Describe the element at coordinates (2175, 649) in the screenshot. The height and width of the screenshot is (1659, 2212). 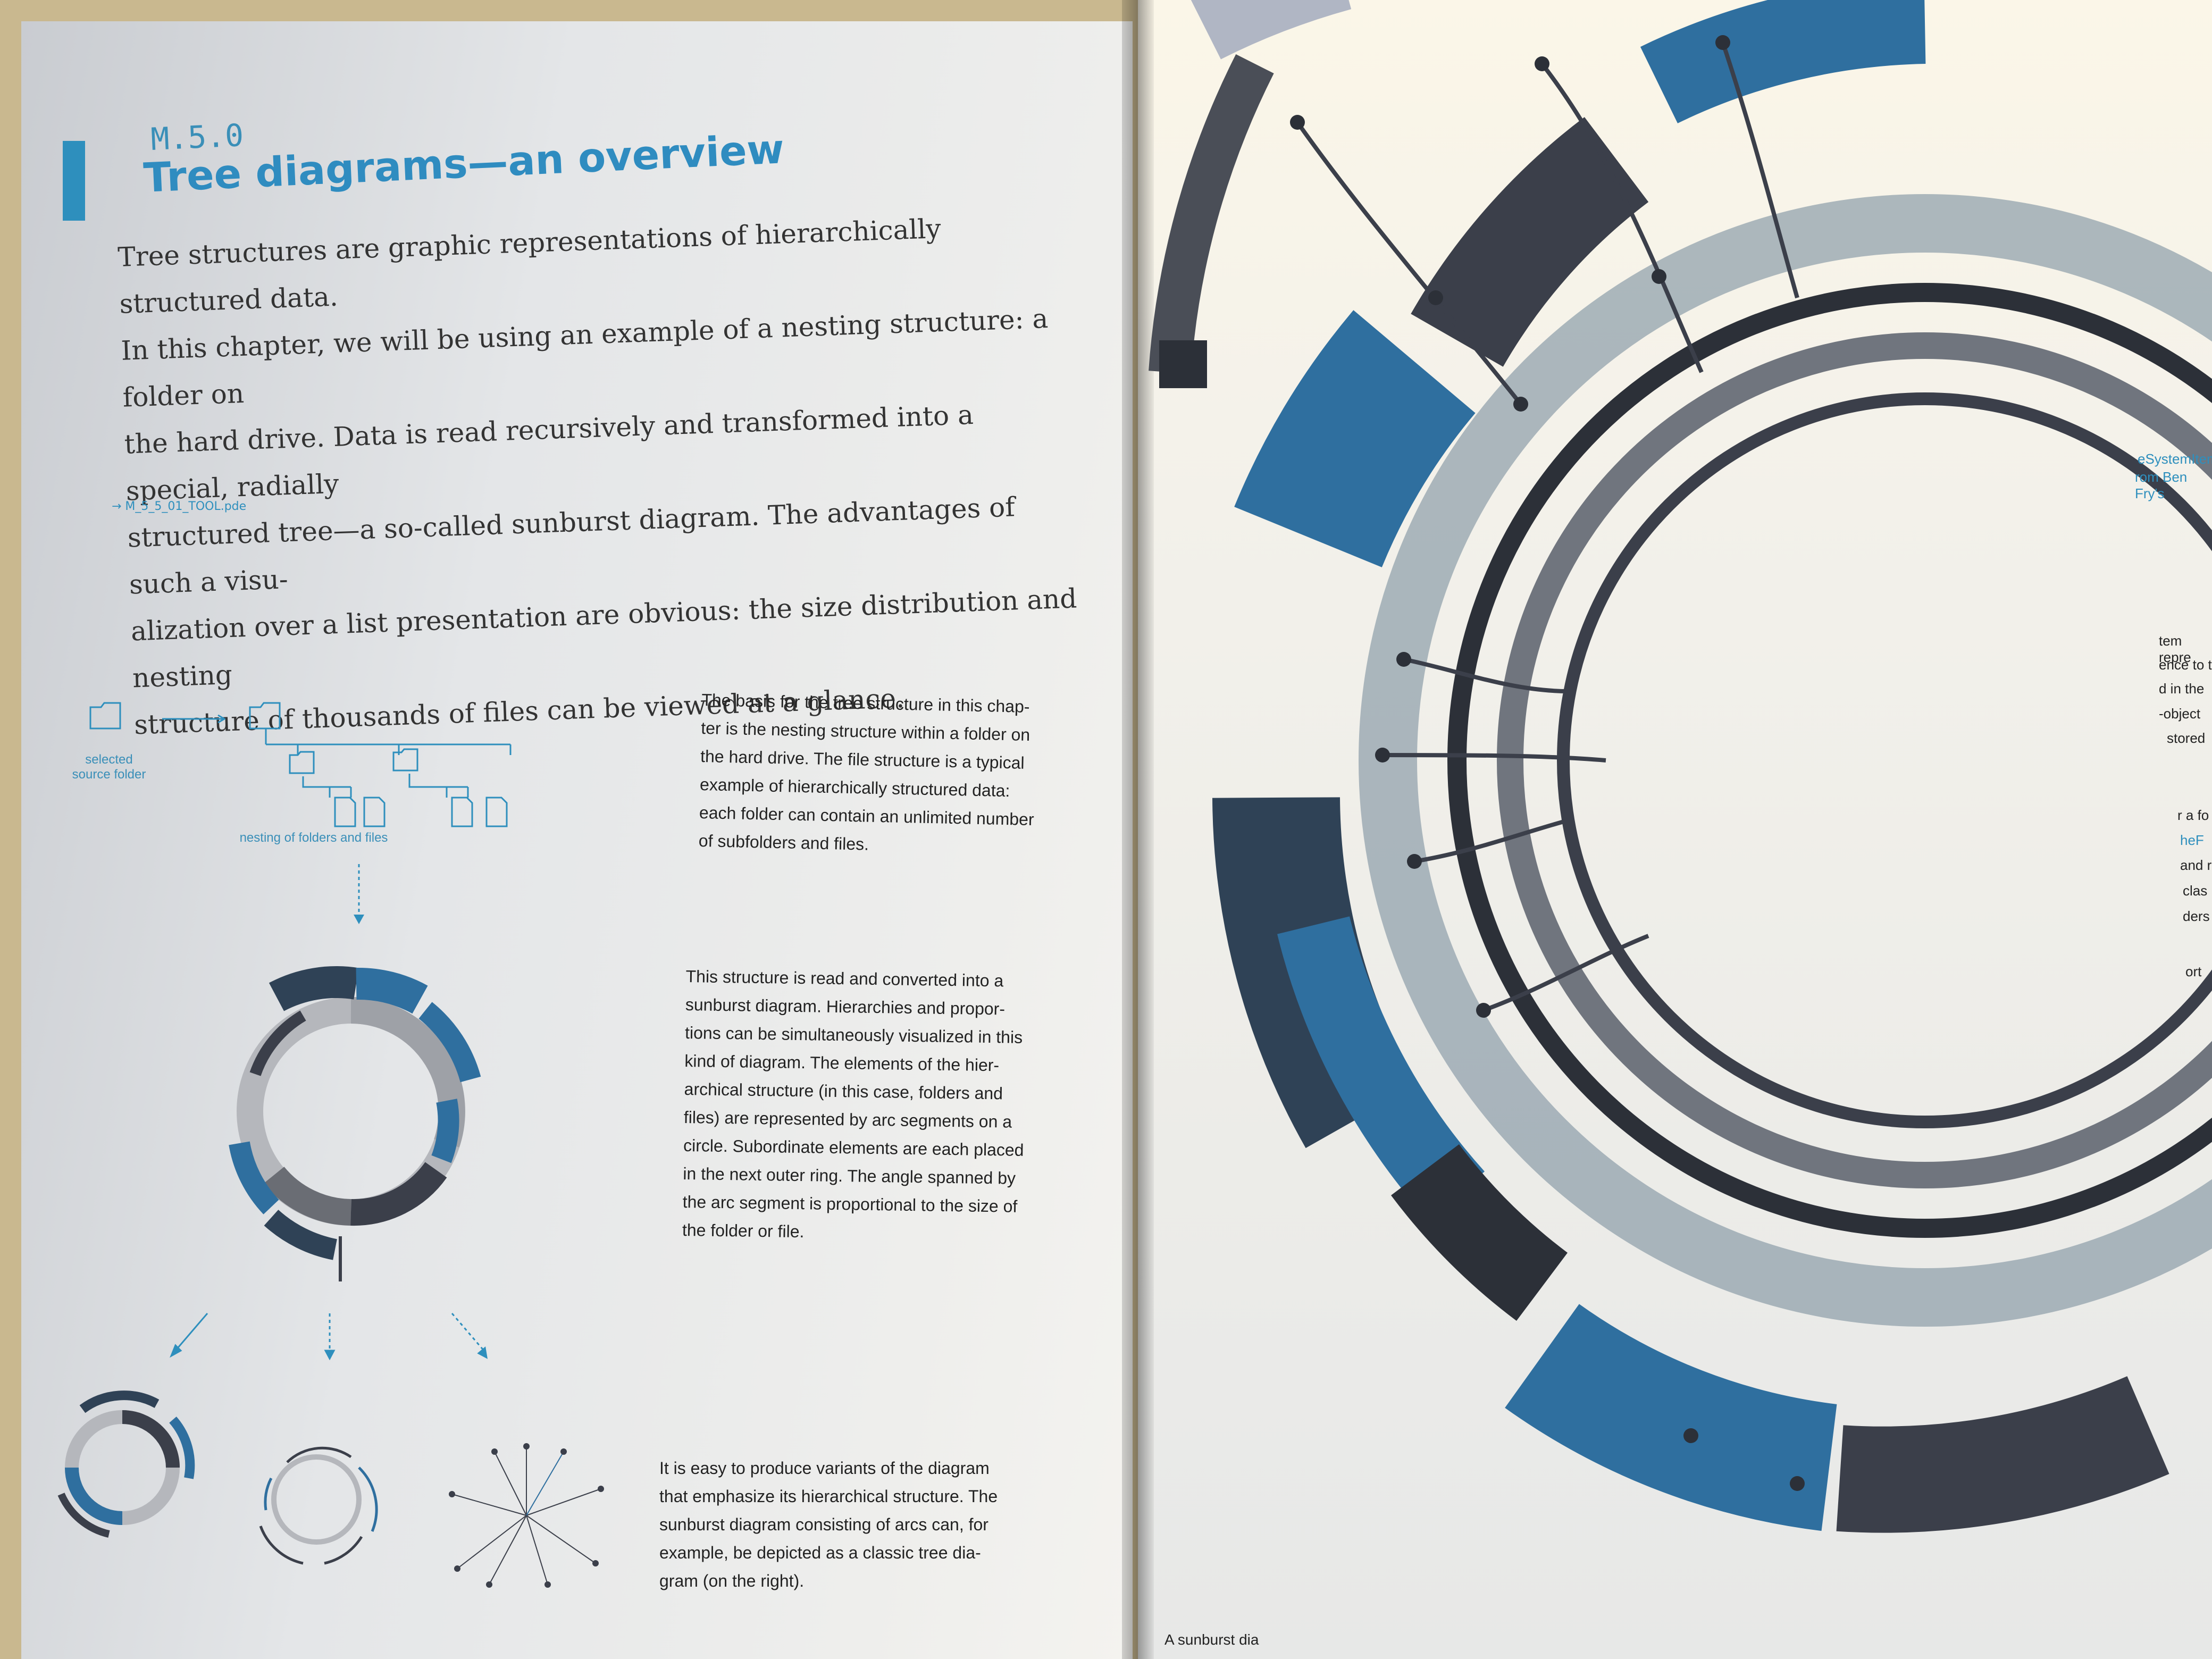
I see `margin-fragment: tem repre` at that location.